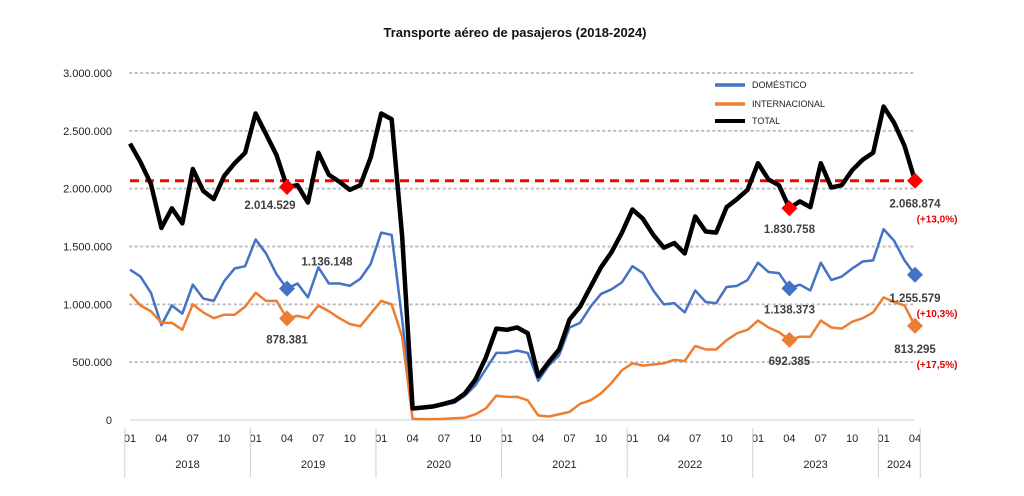 The width and height of the screenshot is (1024, 496). Describe the element at coordinates (915, 350) in the screenshot. I see `annotation-label: 813.295` at that location.